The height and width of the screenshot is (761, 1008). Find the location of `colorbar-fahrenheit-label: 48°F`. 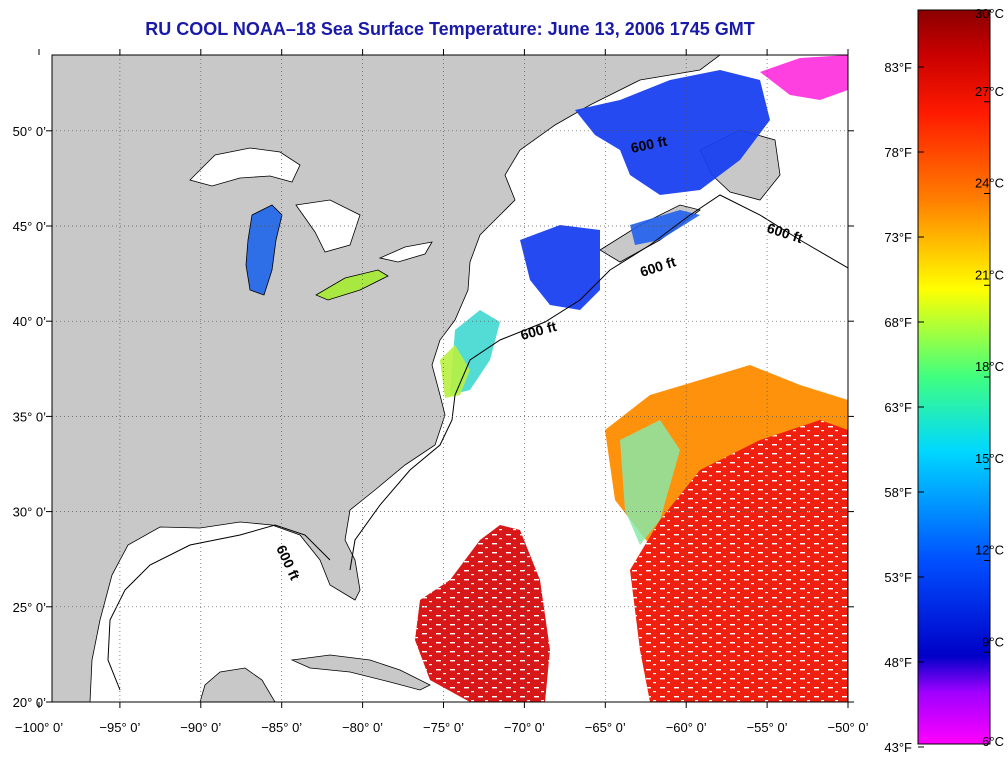

colorbar-fahrenheit-label: 48°F is located at coordinates (898, 662).